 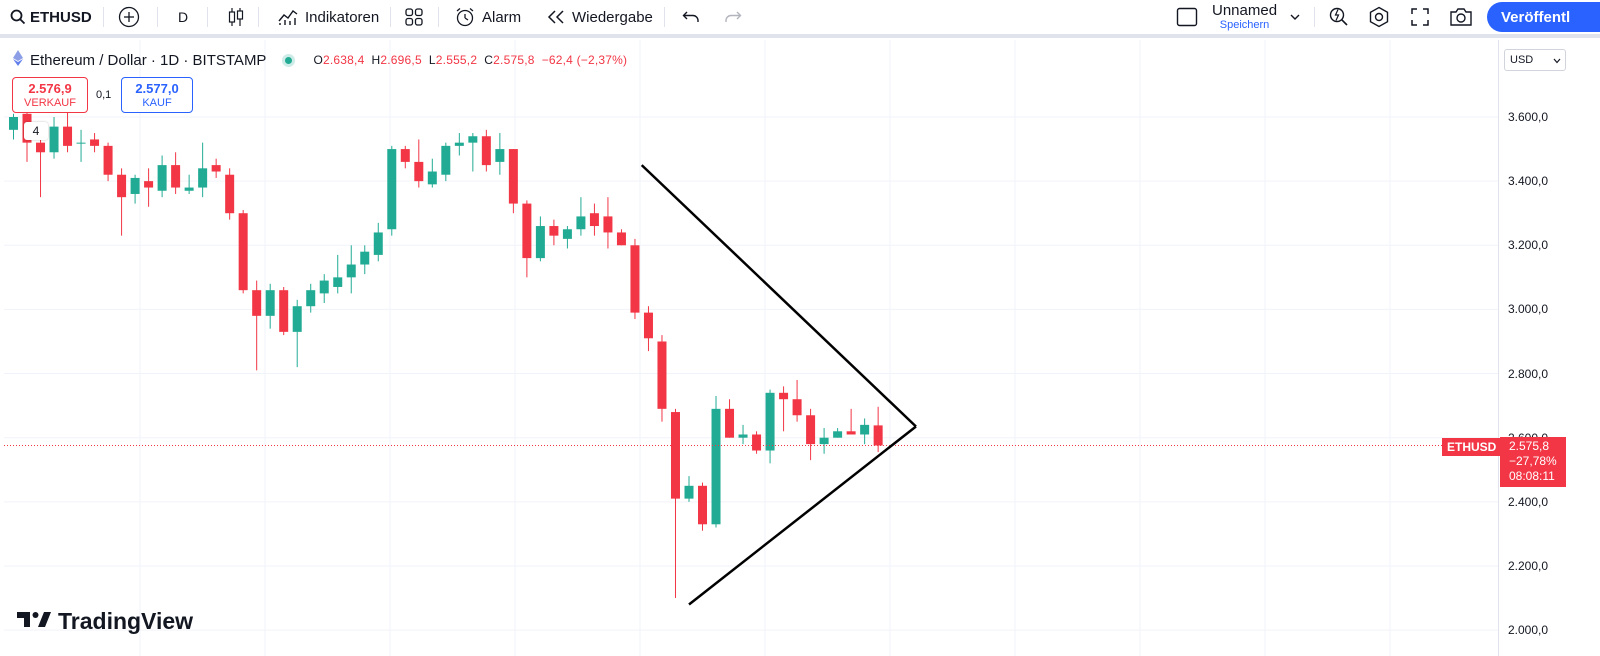 I want to click on price-tick-label: 2.400,0, so click(x=1528, y=501).